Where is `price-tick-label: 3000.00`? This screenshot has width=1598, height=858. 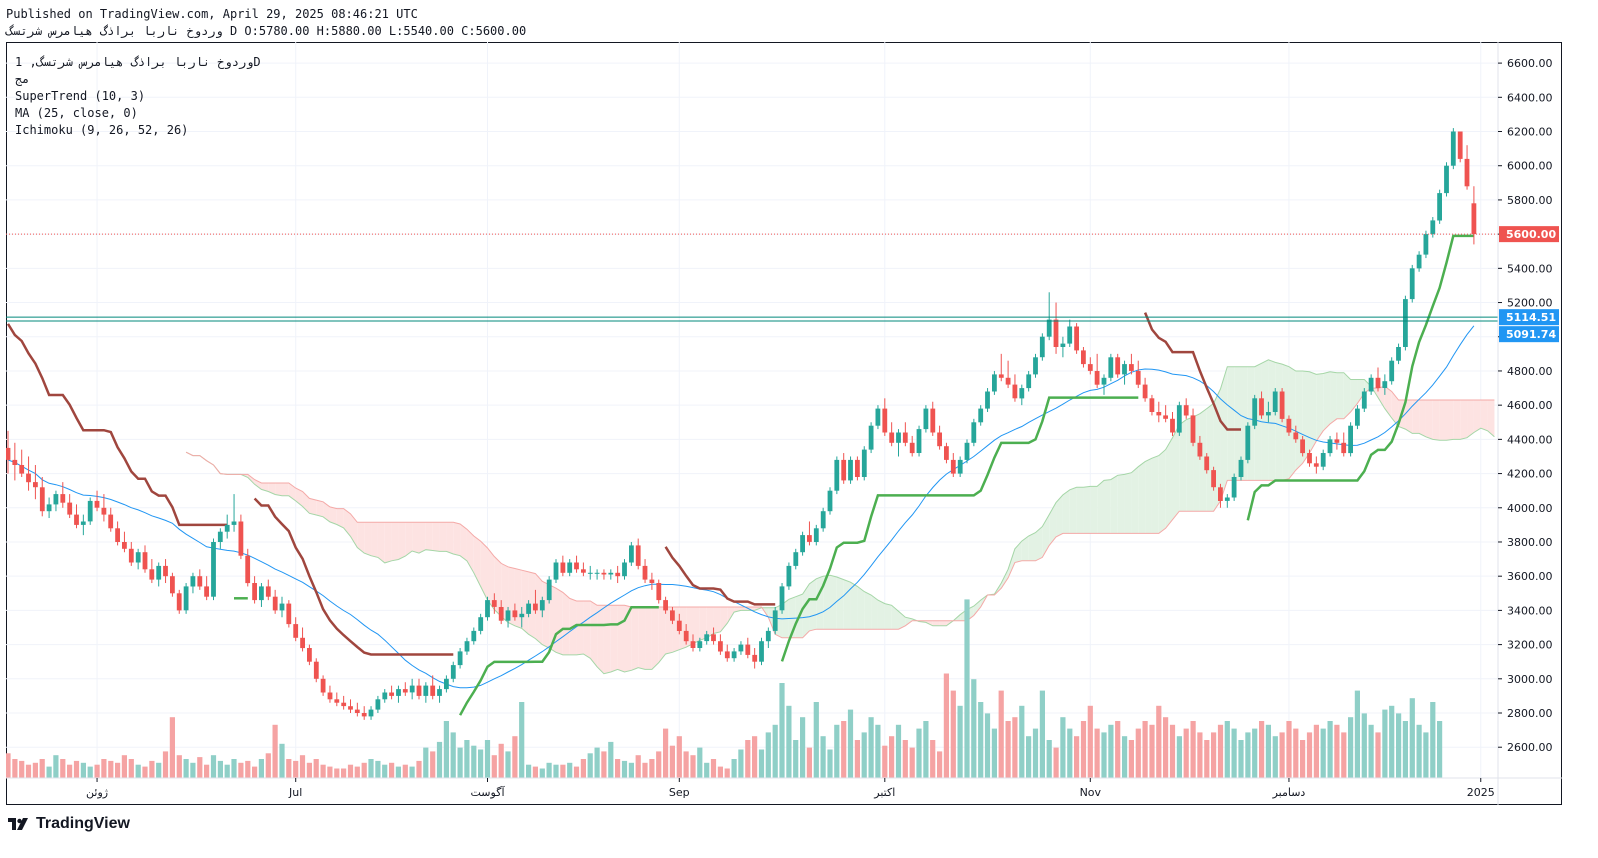 price-tick-label: 3000.00 is located at coordinates (1530, 679).